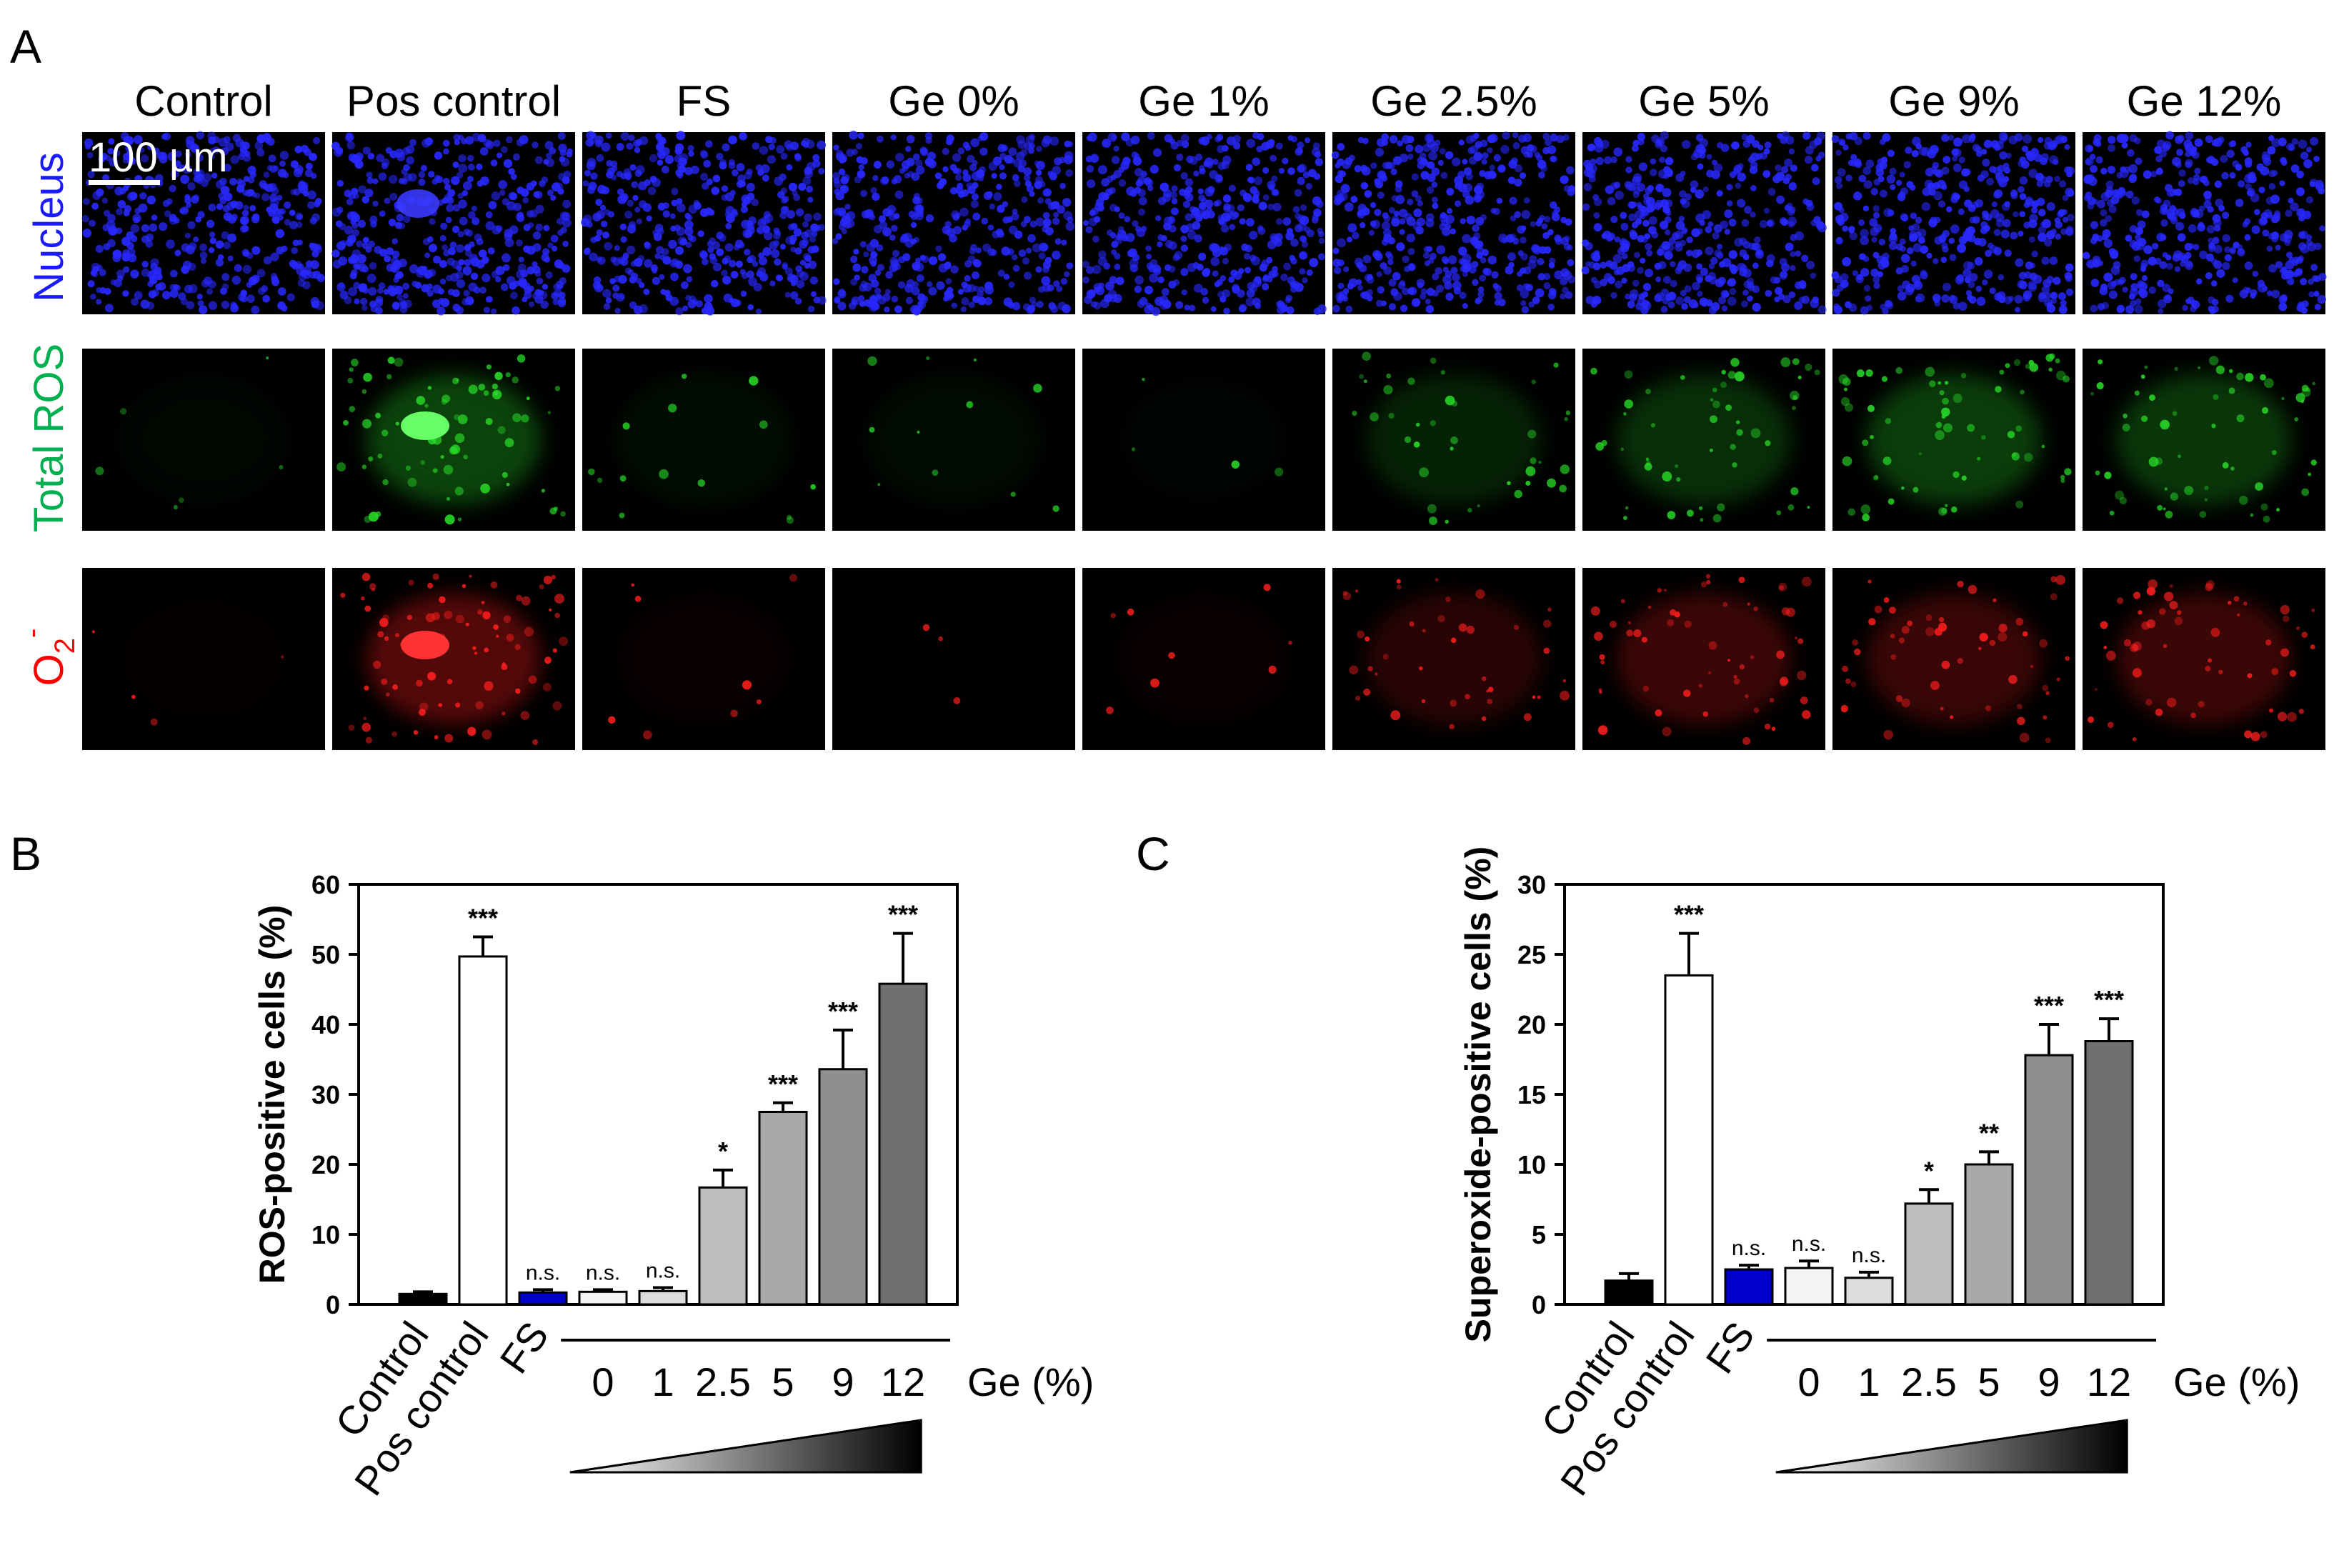 The height and width of the screenshot is (1568, 2344). I want to click on scale-bar-line, so click(125, 182).